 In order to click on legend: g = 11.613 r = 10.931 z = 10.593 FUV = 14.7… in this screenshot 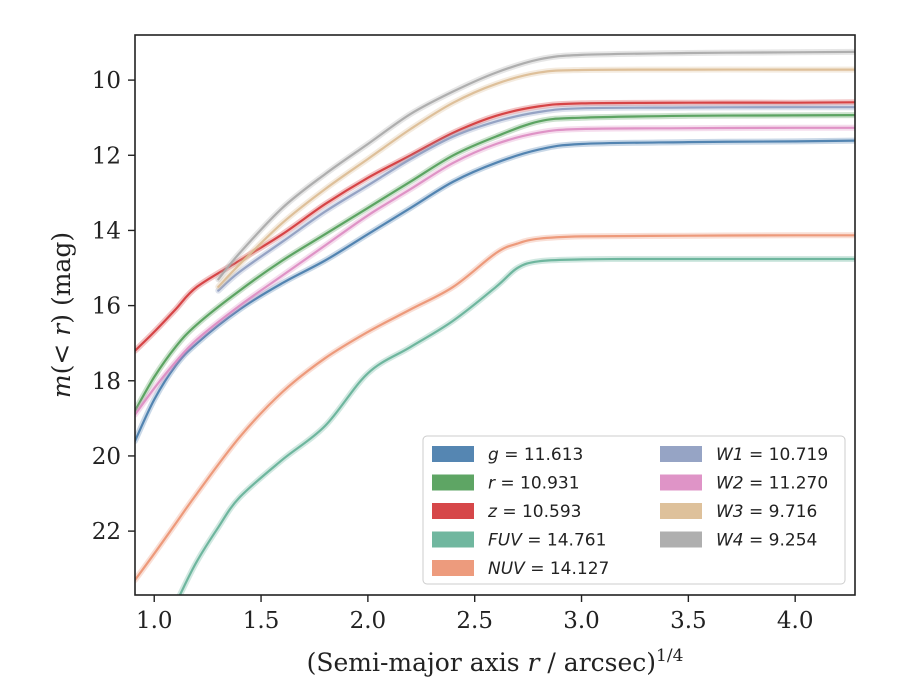, I will do `click(634, 510)`.